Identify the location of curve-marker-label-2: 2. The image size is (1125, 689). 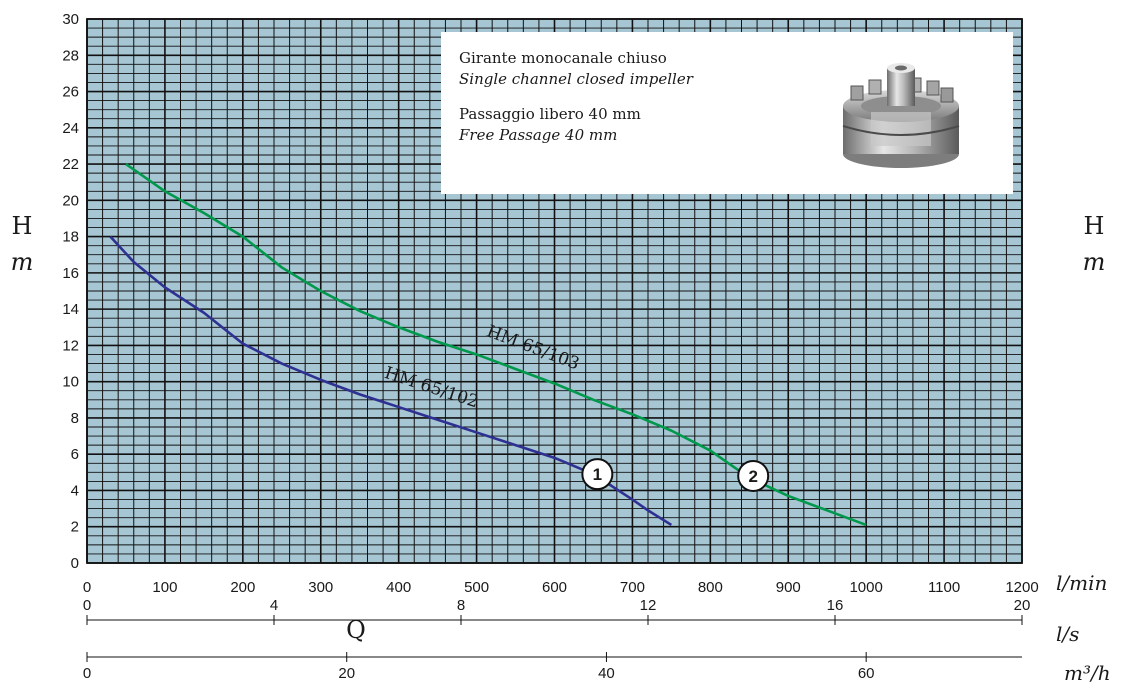
(752, 476).